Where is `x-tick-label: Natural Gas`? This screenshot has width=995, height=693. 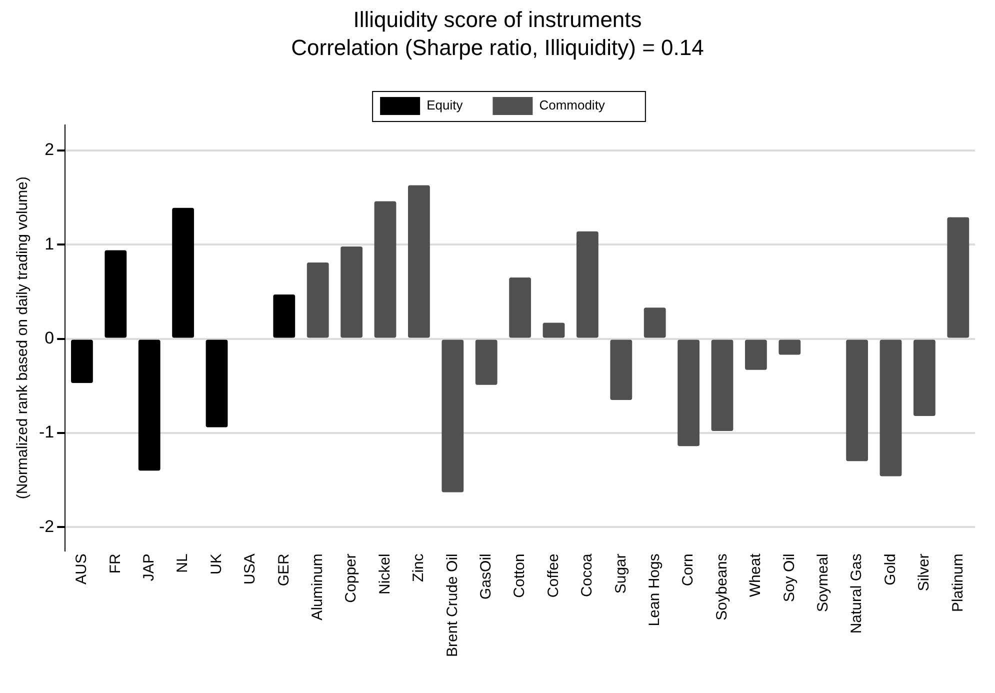 x-tick-label: Natural Gas is located at coordinates (857, 594).